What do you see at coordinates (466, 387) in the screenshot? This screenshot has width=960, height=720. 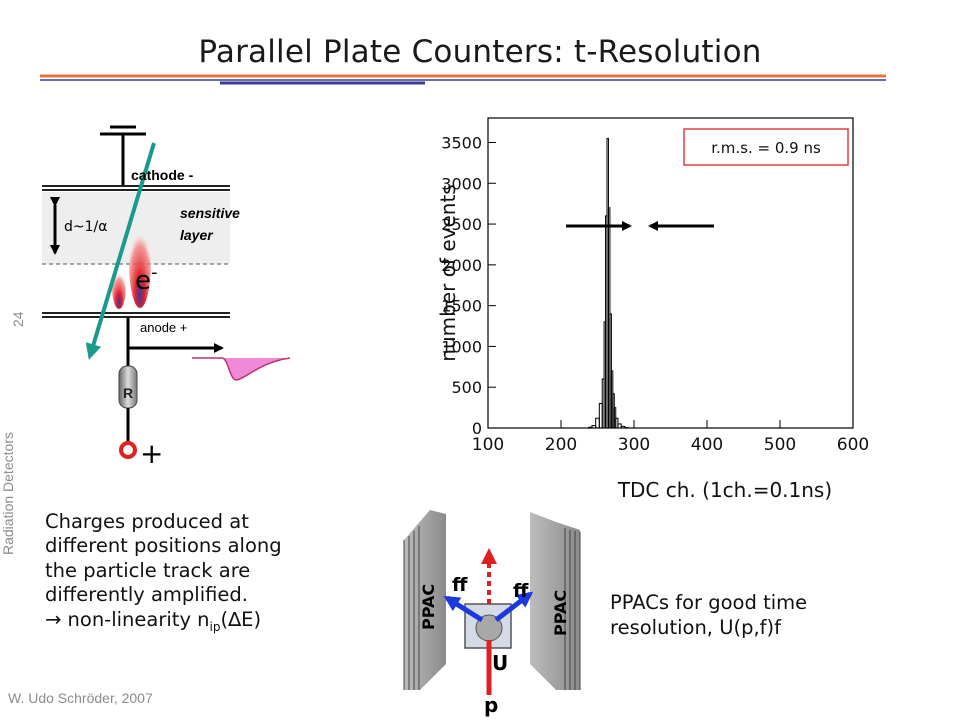 I see `y-tick-label: 500` at bounding box center [466, 387].